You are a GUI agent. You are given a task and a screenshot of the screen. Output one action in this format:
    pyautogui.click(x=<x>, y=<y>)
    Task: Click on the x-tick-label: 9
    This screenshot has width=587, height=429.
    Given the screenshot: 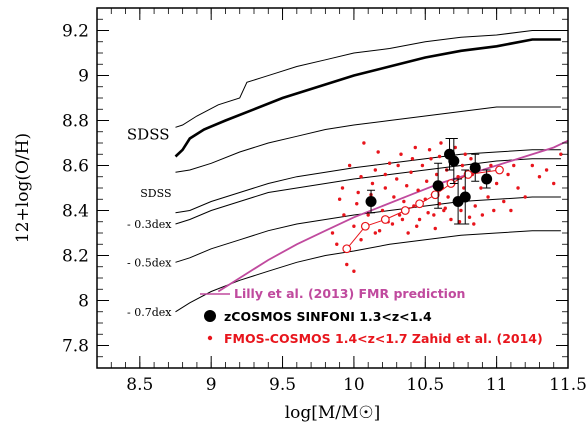 What is the action you would take?
    pyautogui.click(x=211, y=385)
    